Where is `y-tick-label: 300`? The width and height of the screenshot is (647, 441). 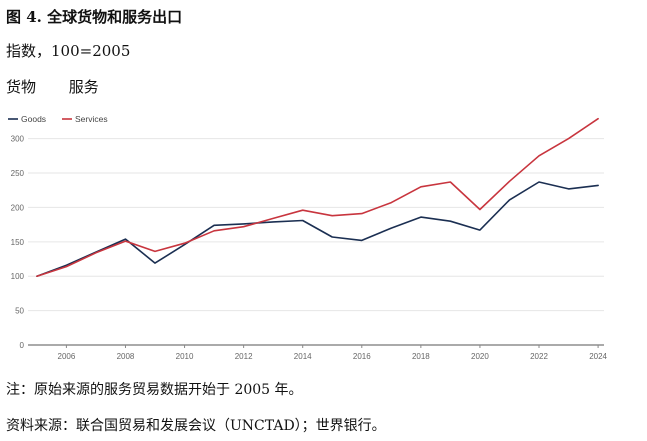 y-tick-label: 300 is located at coordinates (18, 139).